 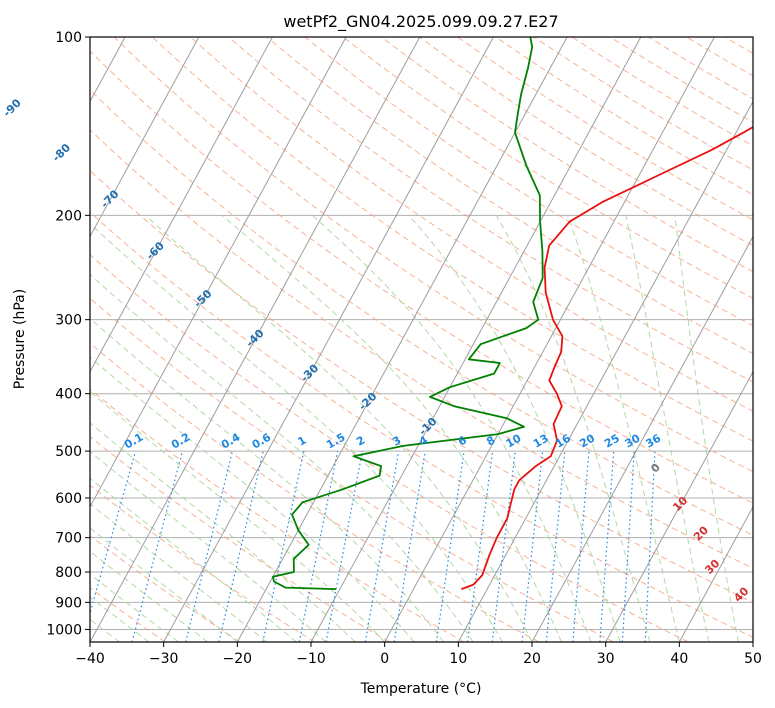 What do you see at coordinates (753, 659) in the screenshot?
I see `x-tick-label: 50` at bounding box center [753, 659].